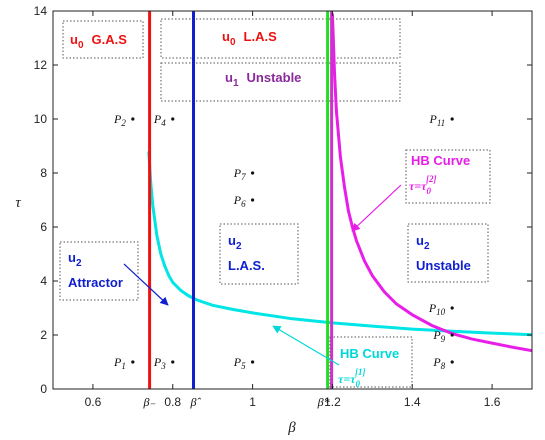  I want to click on svg-text: τ=τ0[1], so click(352, 378).